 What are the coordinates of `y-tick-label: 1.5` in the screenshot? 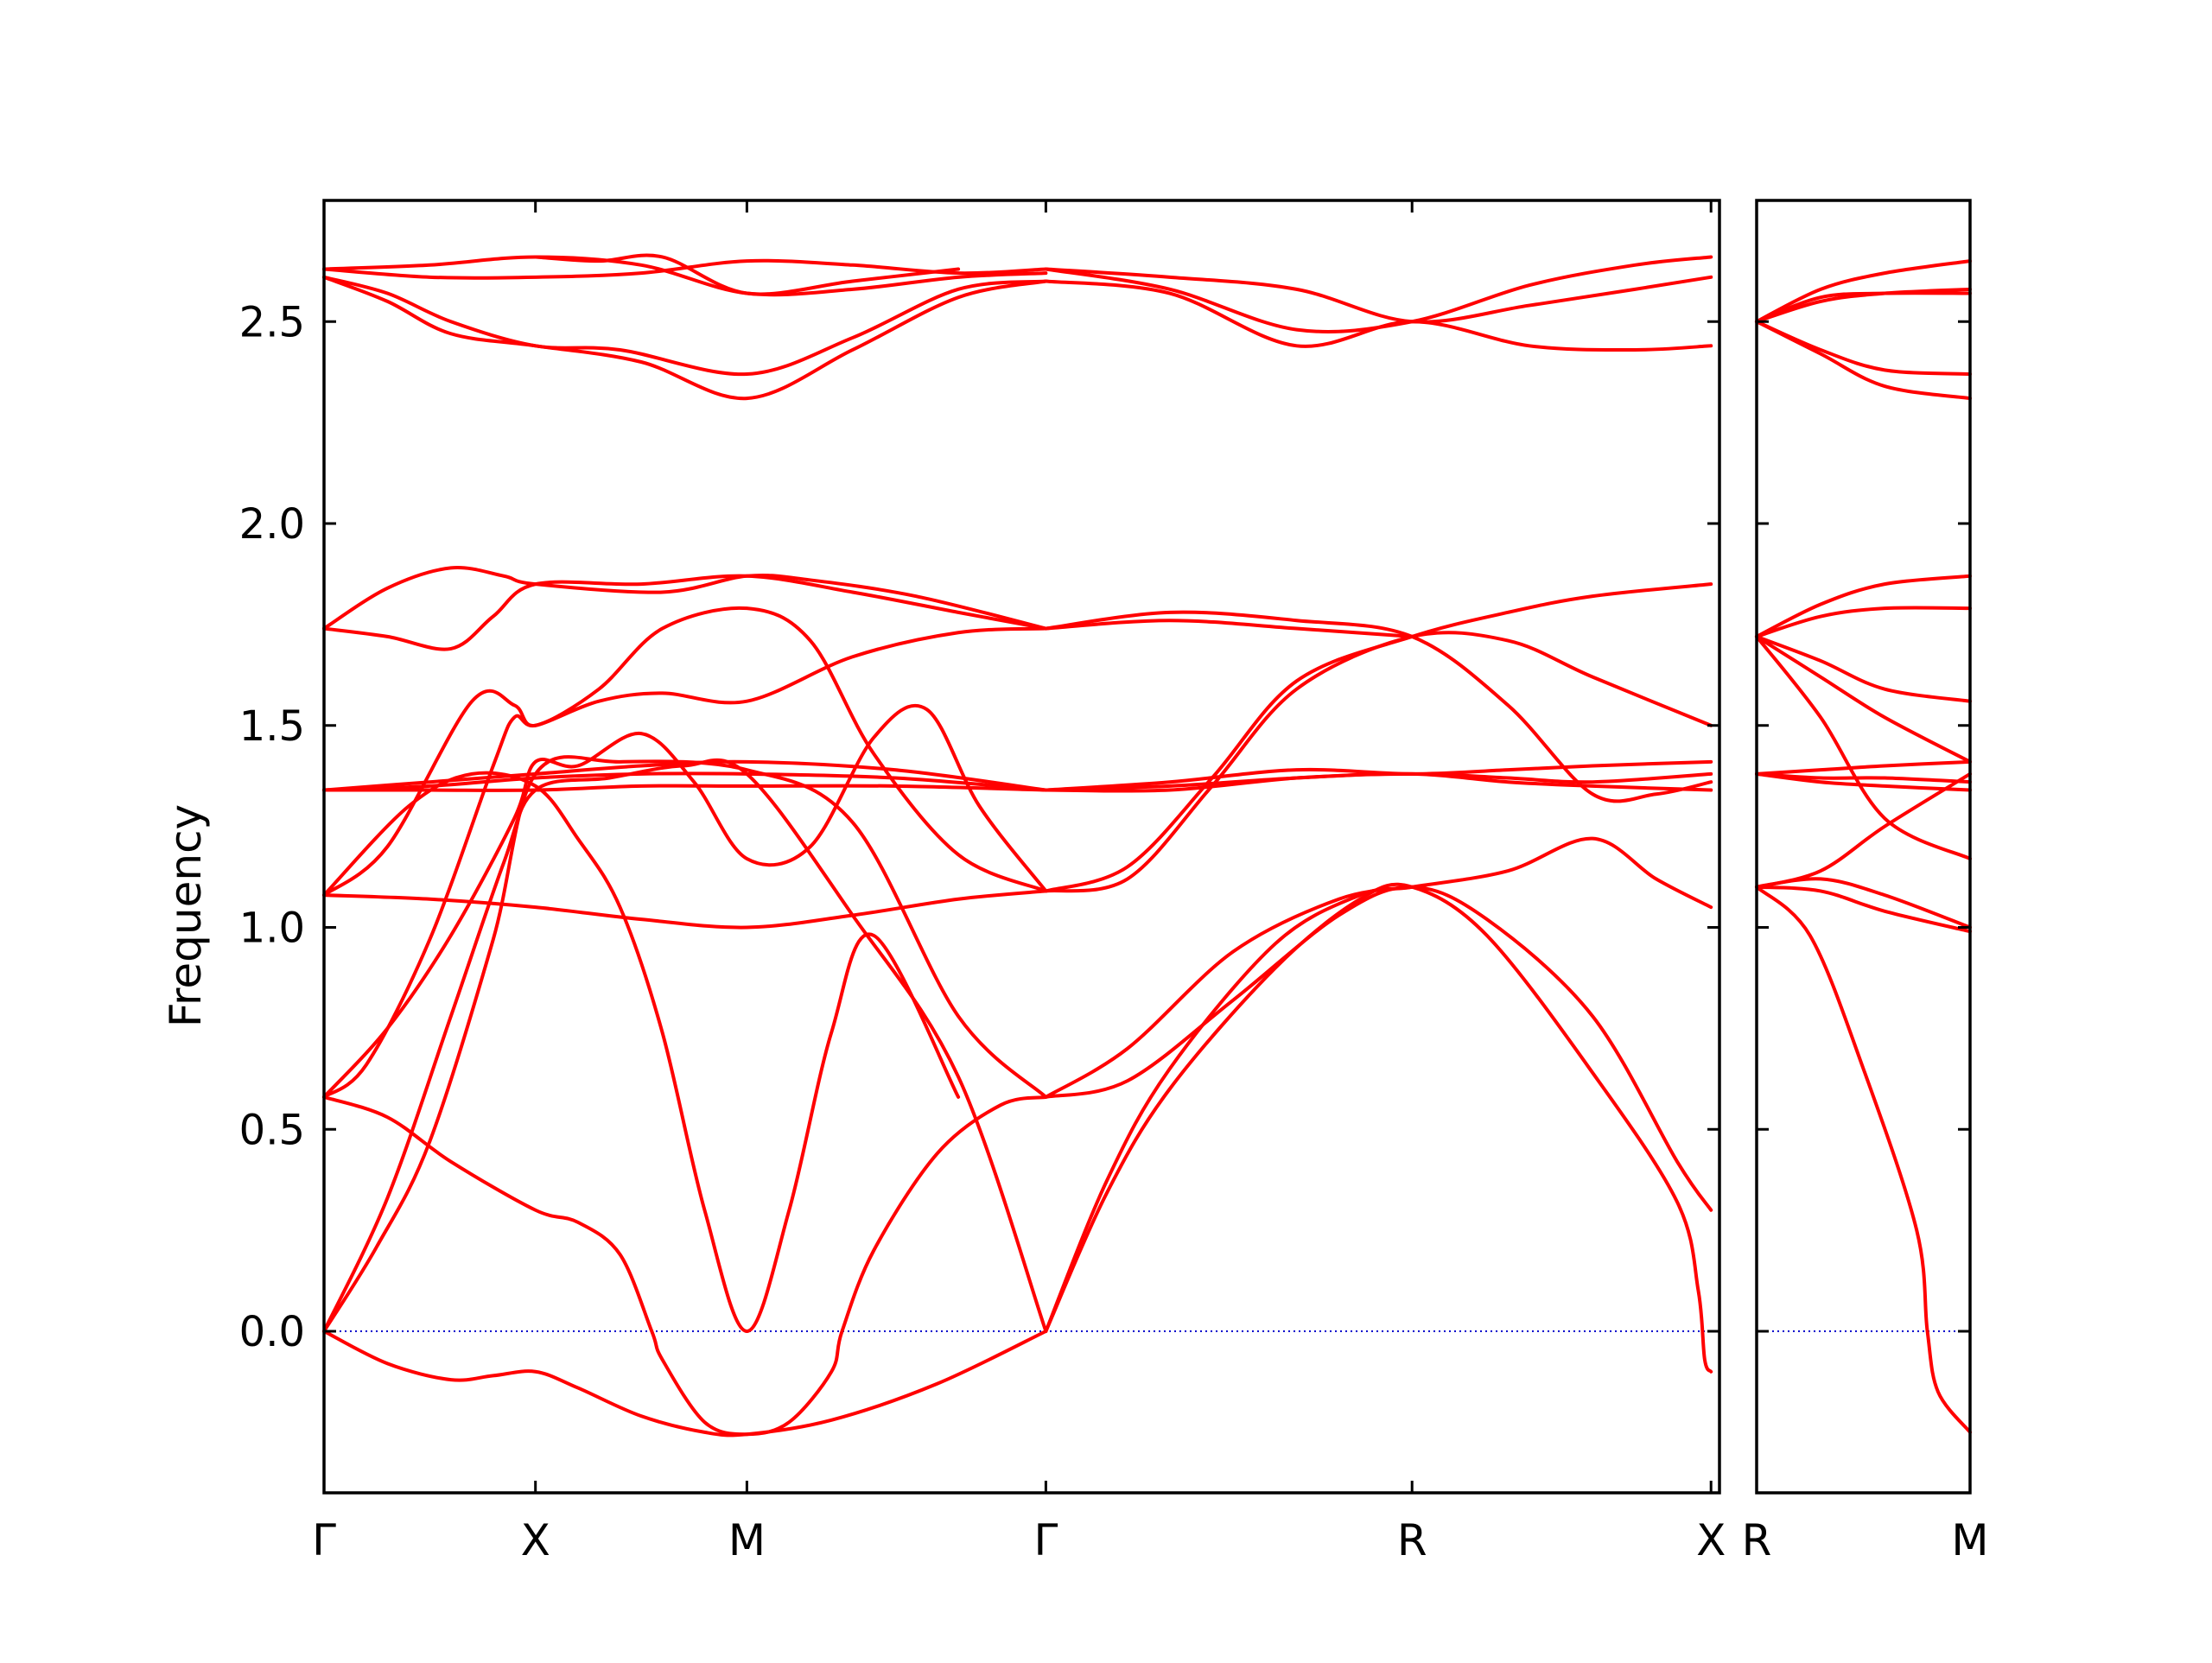 It's located at (272, 727).